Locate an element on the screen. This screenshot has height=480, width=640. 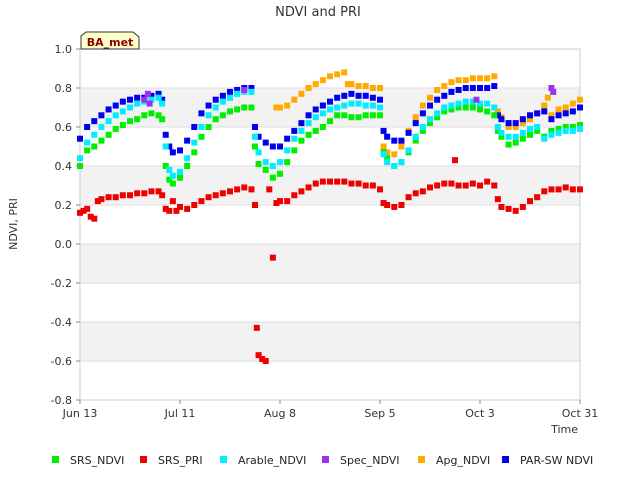
legend-label: SRS_PRI is located at coordinates (180, 460).